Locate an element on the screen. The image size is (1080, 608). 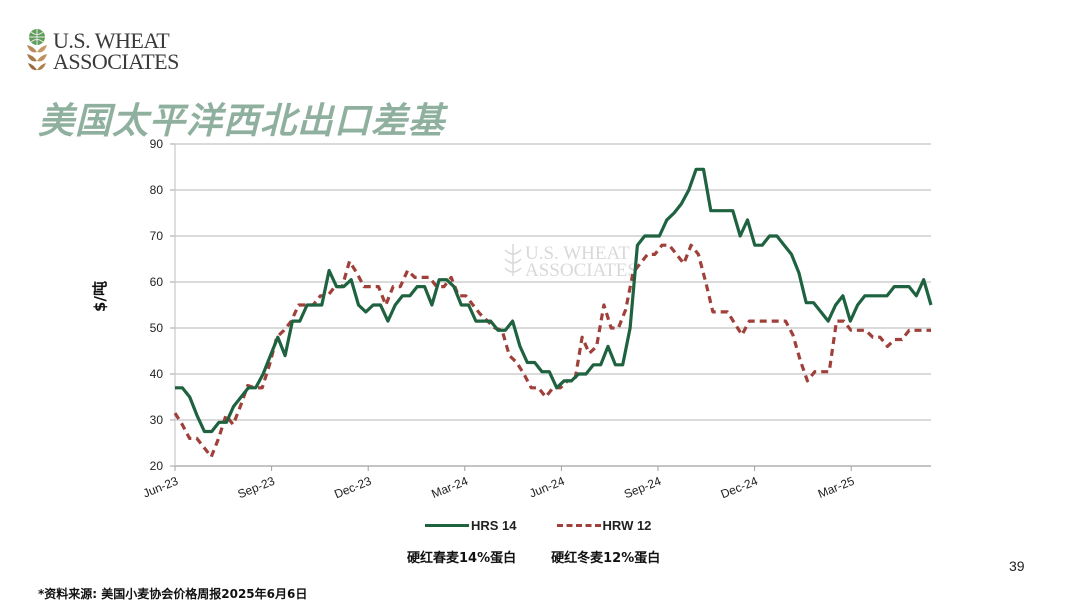
solid-line-swatch-icon is located at coordinates (447, 525).